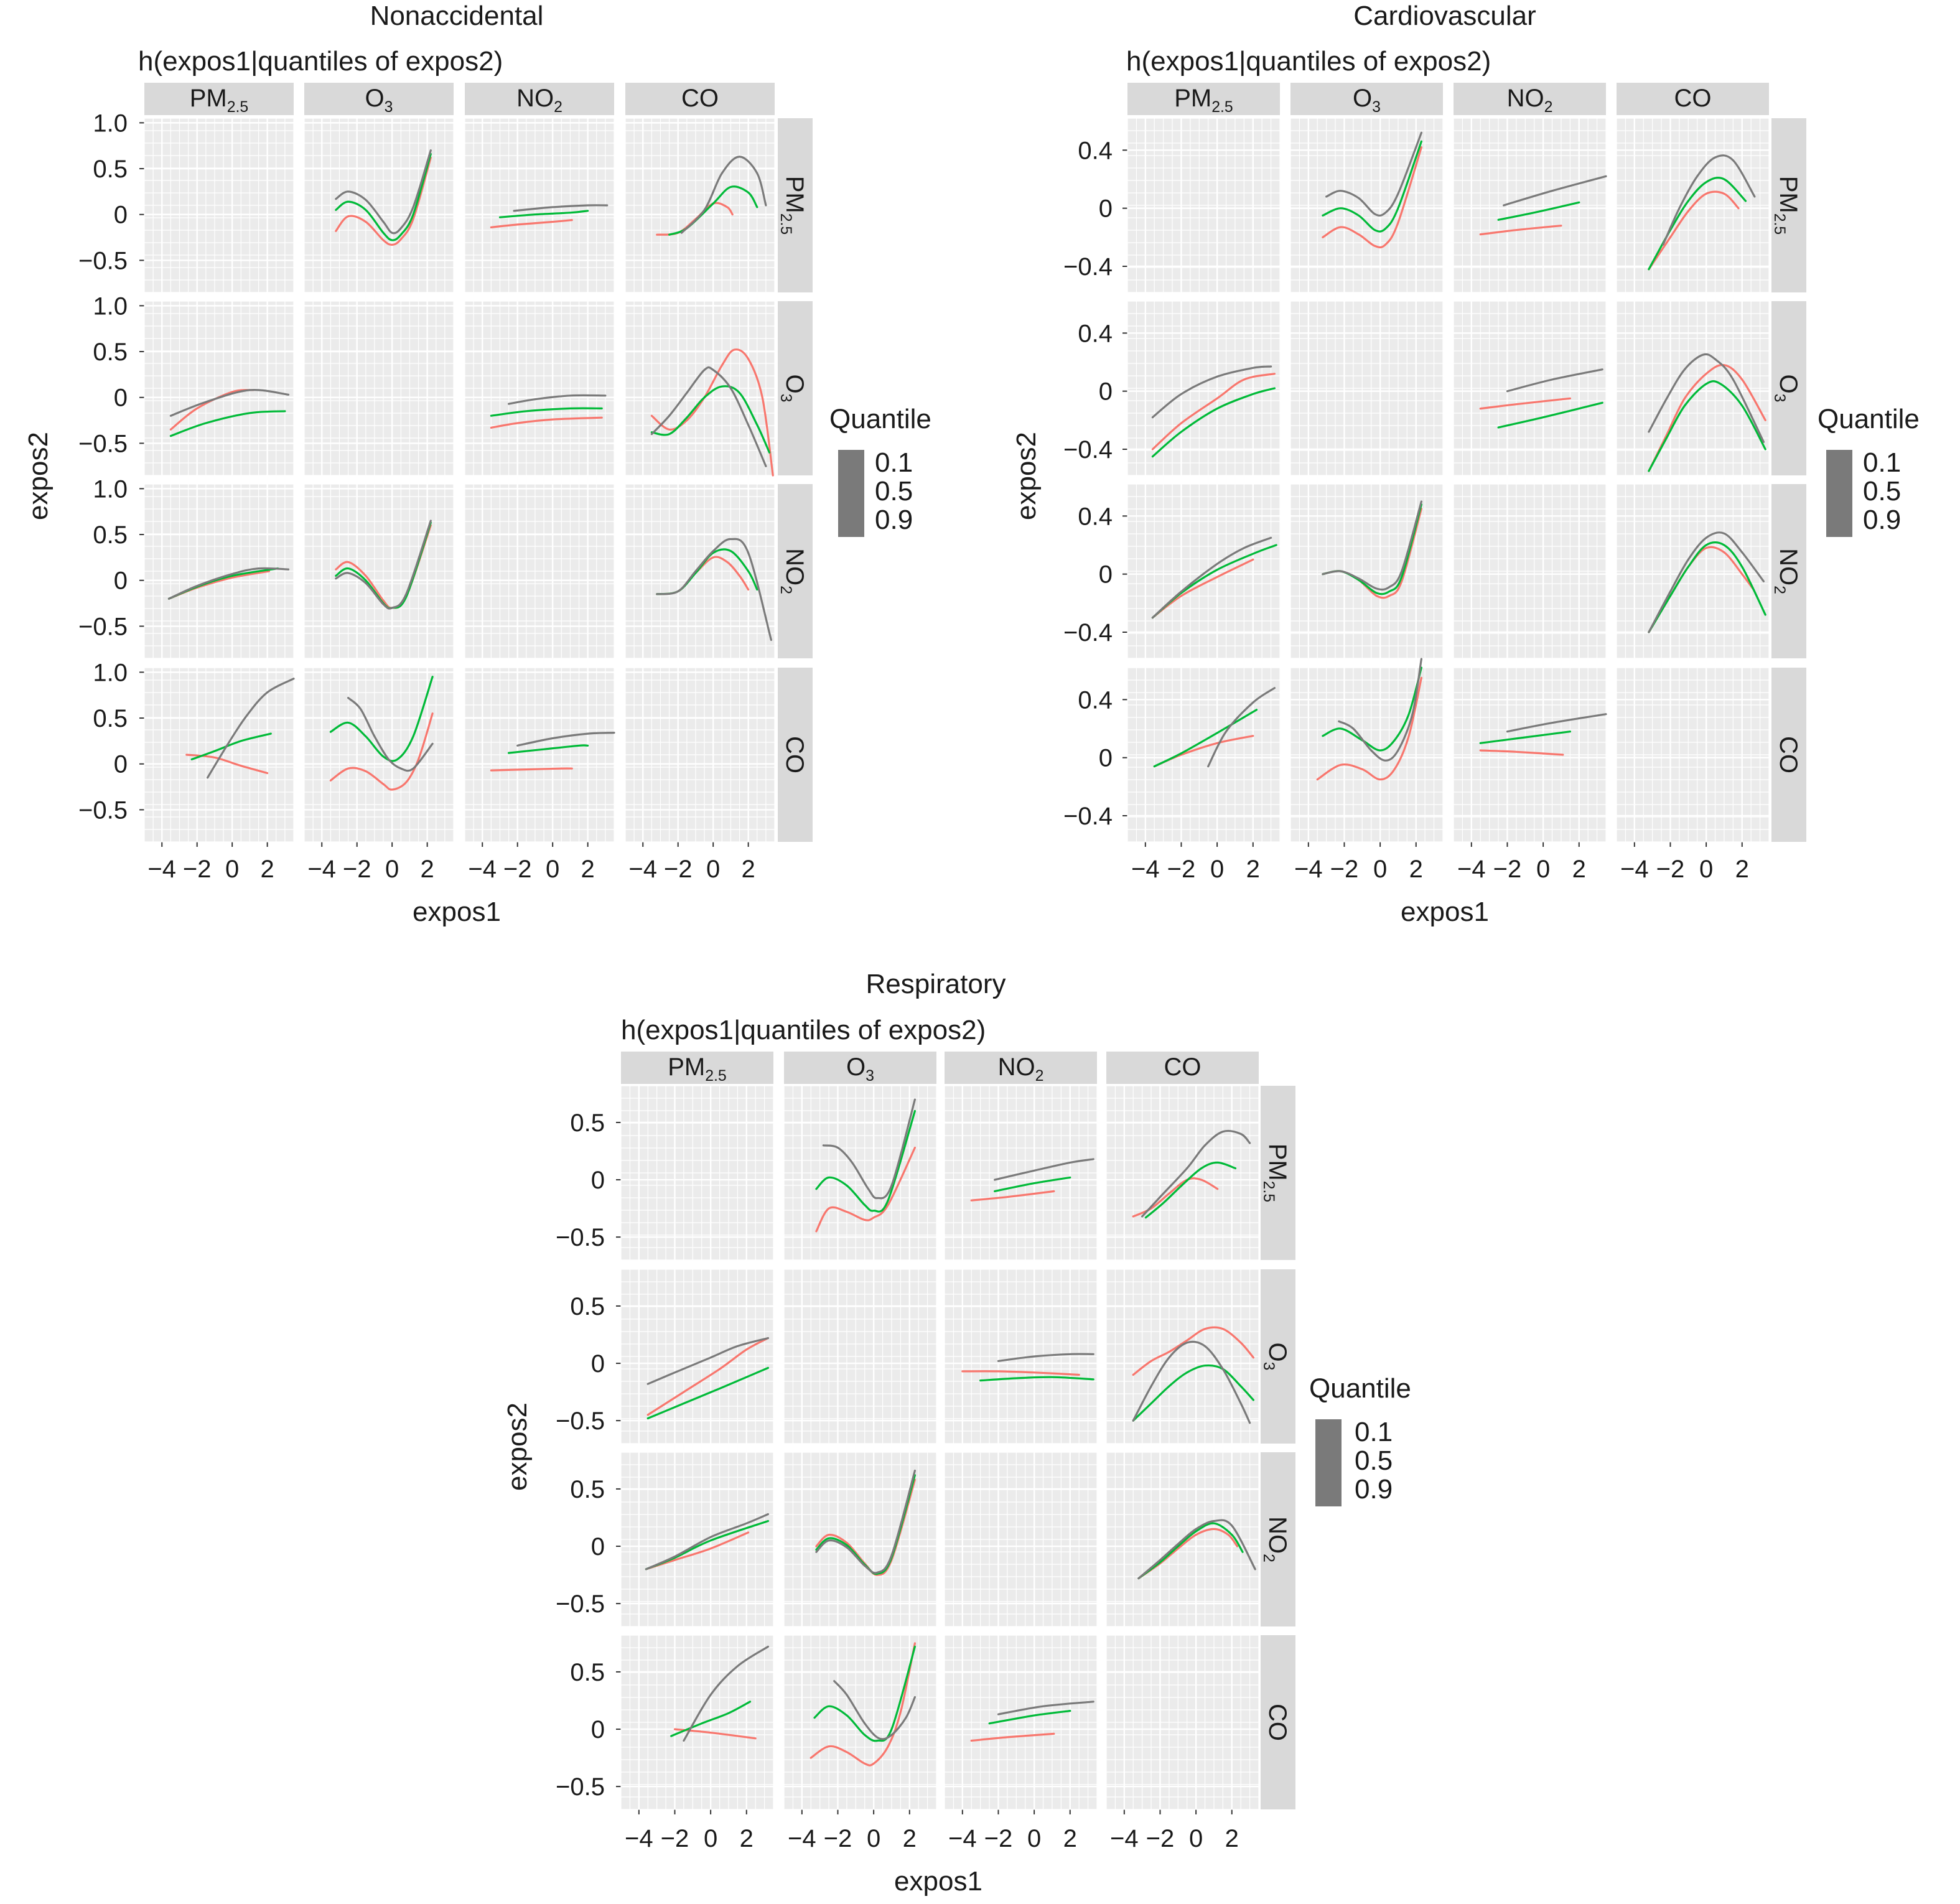 Image resolution: width=1960 pixels, height=1904 pixels. I want to click on legend-key, so click(851, 493).